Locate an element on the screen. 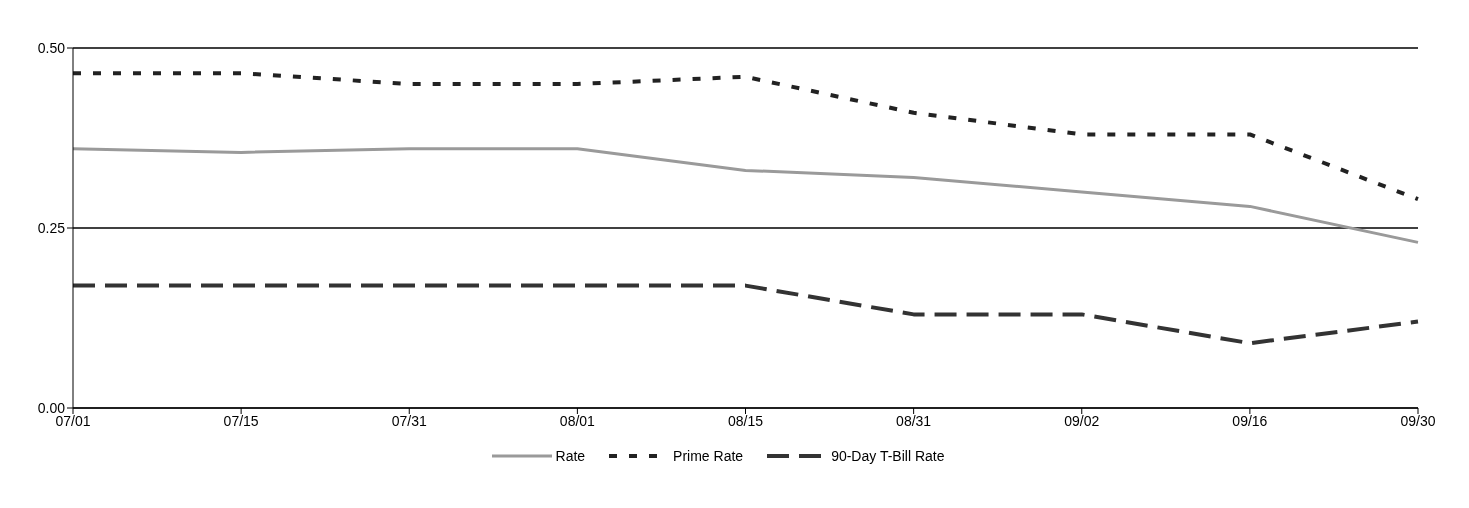 The image size is (1469, 508). legend-label: 90-Day T-Bill Rate is located at coordinates (887, 456).